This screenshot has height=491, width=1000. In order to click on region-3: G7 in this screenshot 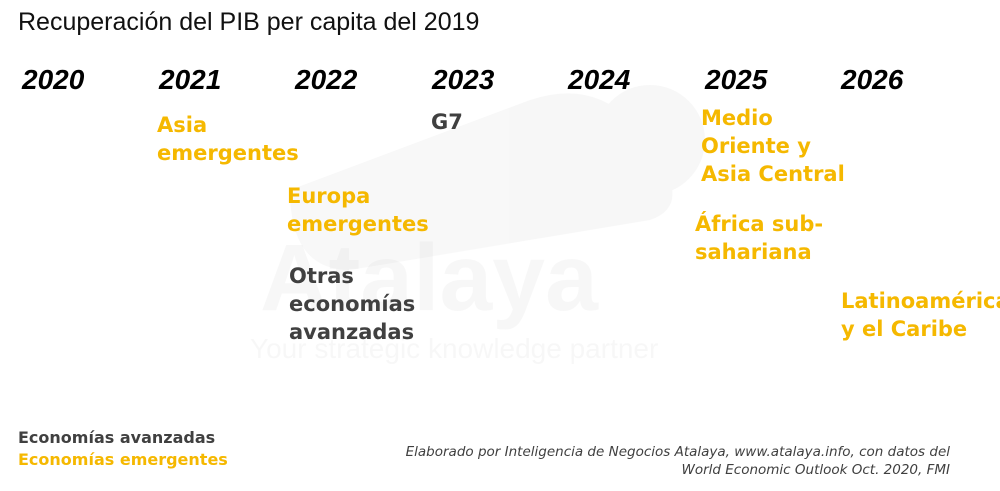, I will do `click(447, 122)`.